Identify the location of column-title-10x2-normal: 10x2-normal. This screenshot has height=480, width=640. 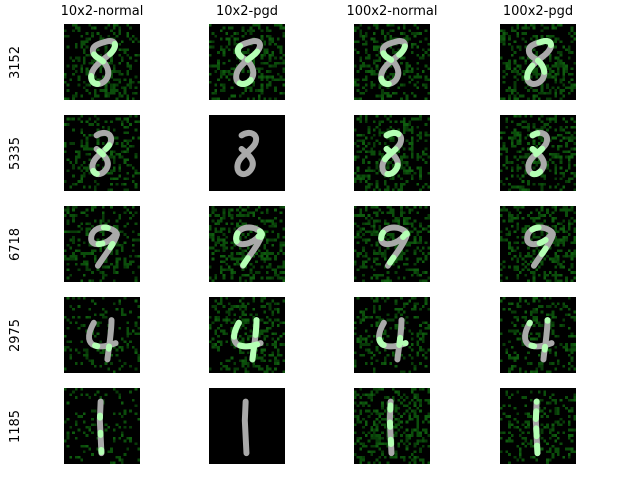
(102, 11).